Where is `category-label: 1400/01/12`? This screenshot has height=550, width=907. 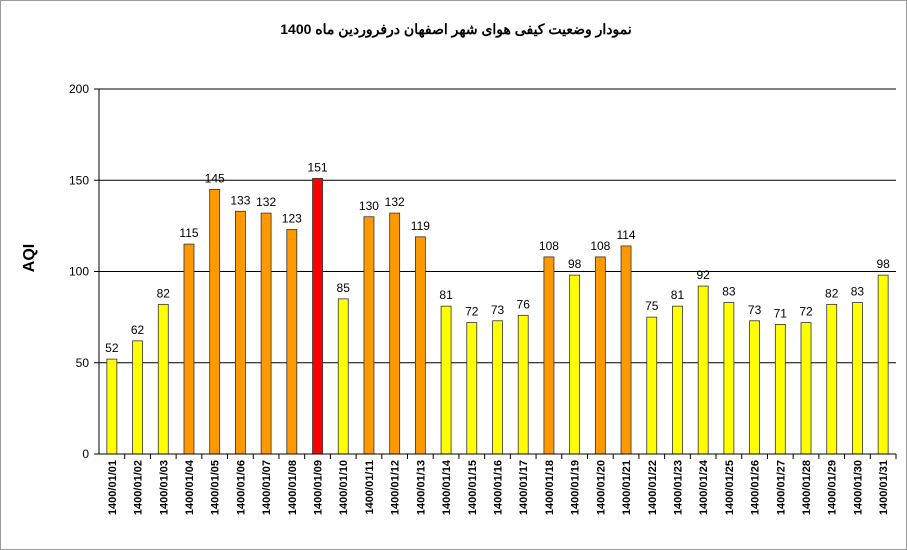
category-label: 1400/01/12 is located at coordinates (396, 487).